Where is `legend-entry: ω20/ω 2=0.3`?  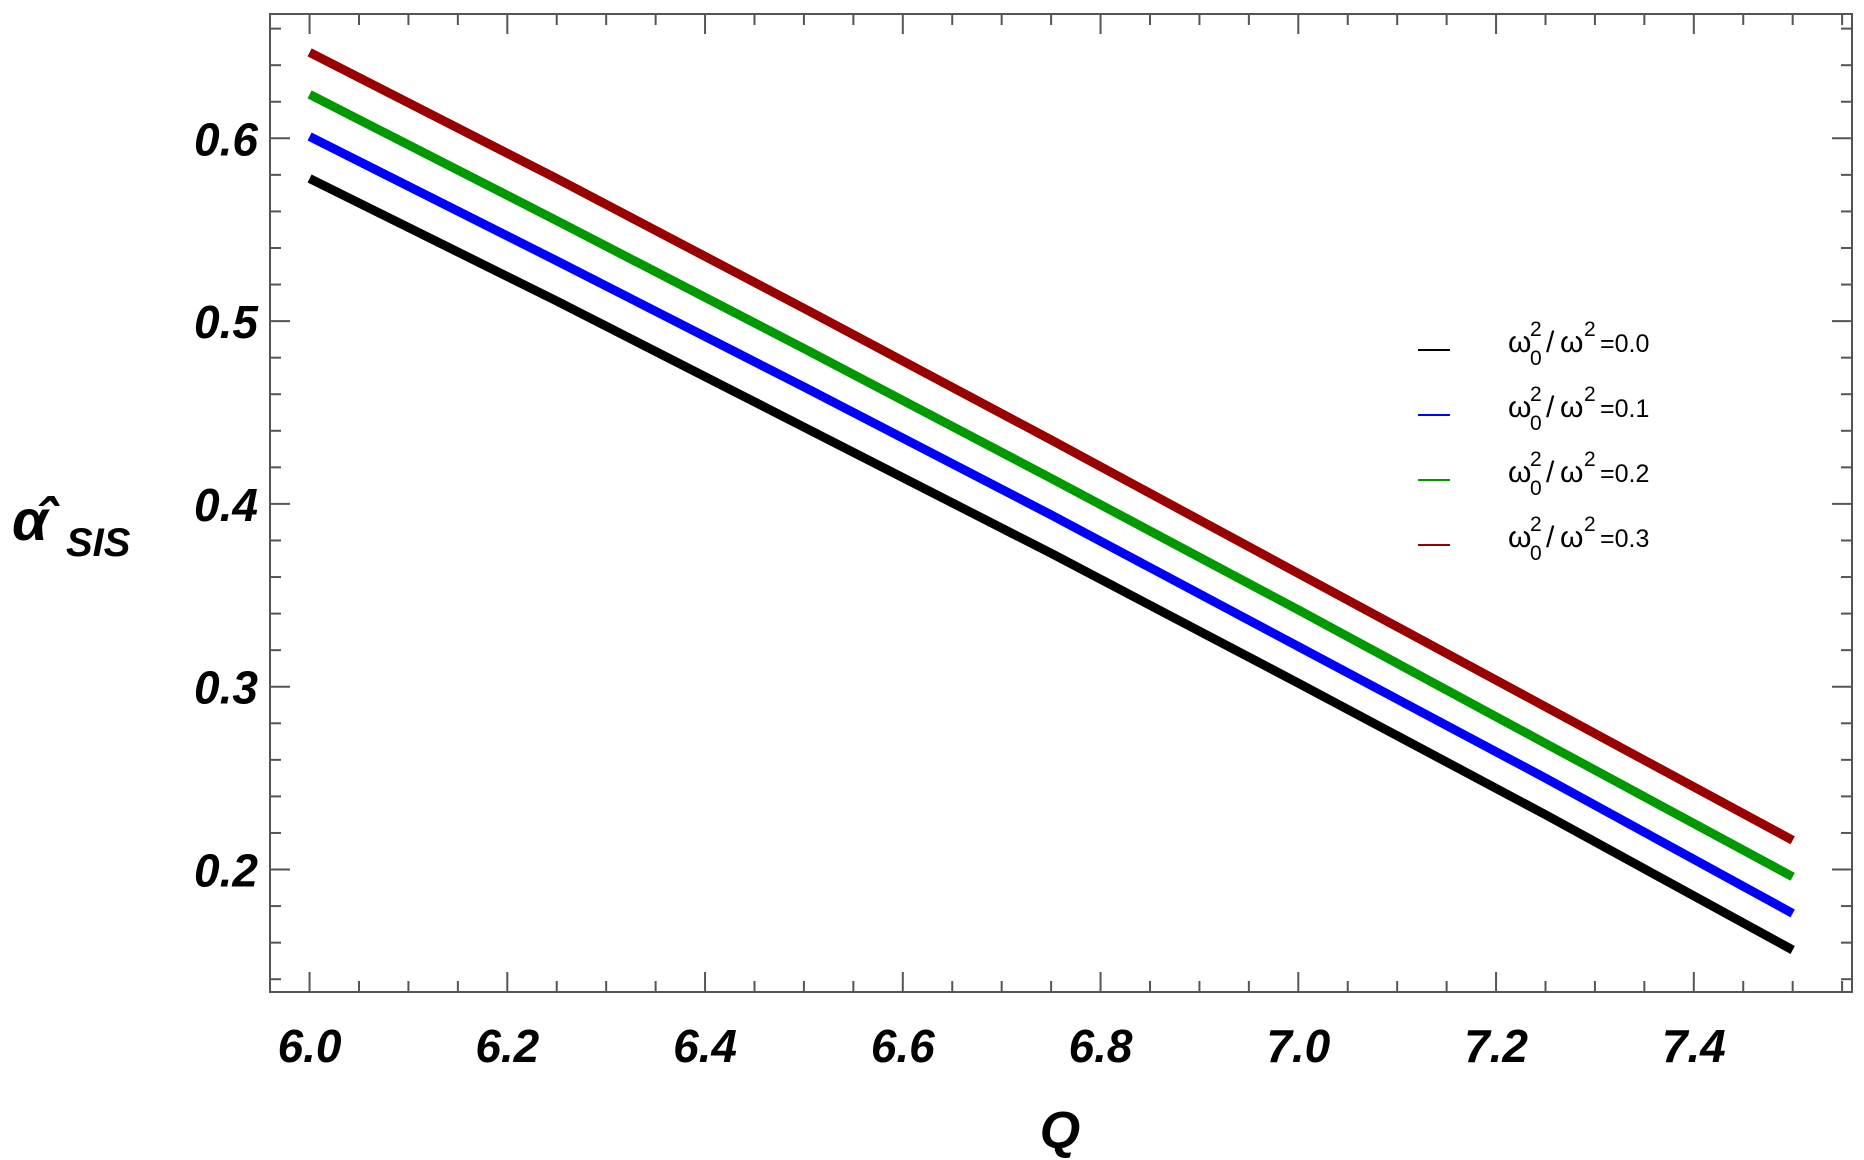 legend-entry: ω20/ω 2=0.3 is located at coordinates (1578, 539).